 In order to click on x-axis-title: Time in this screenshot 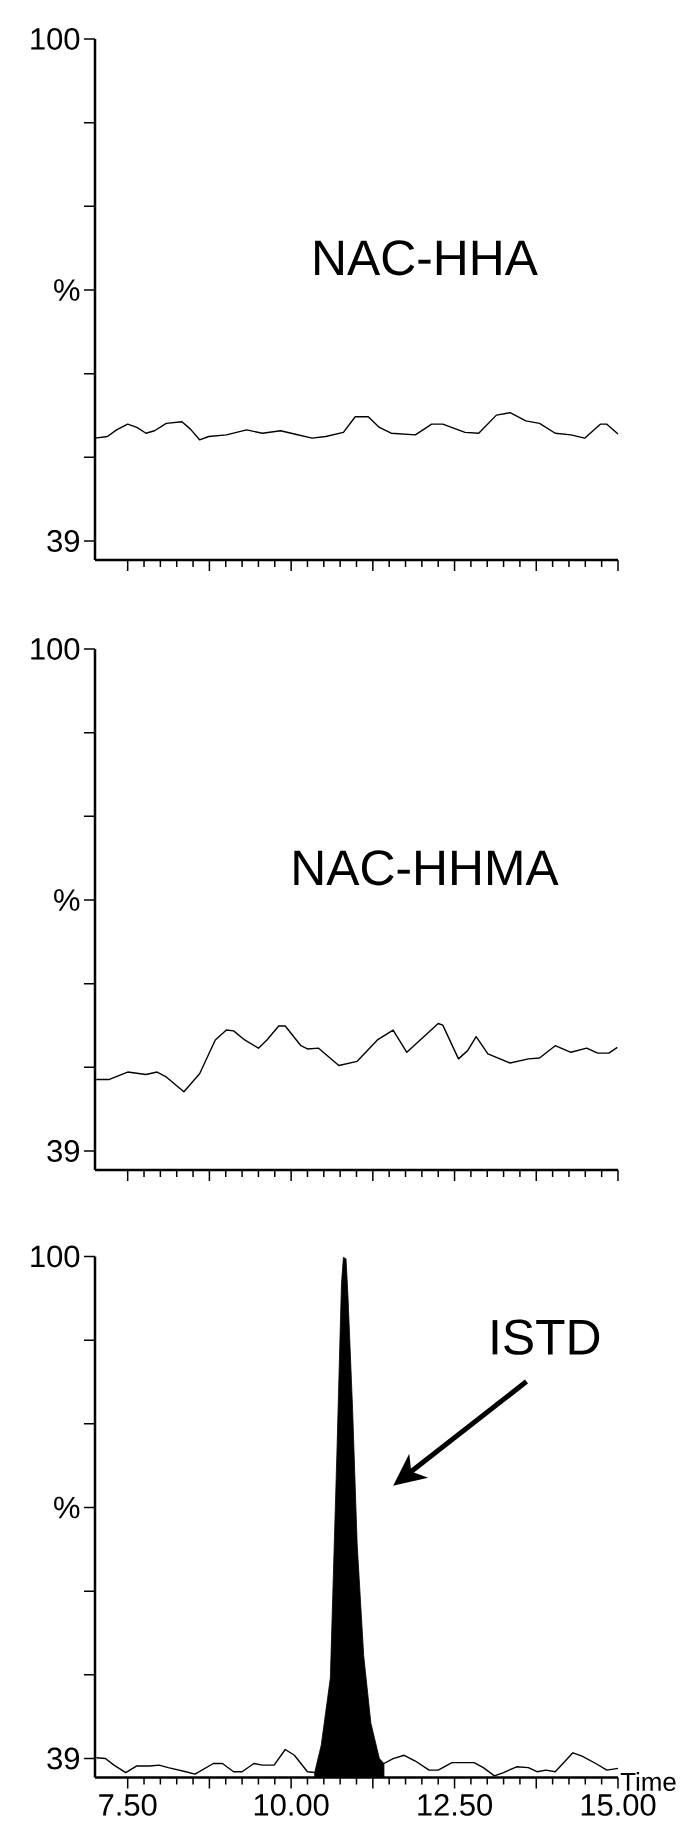, I will do `click(648, 1781)`.